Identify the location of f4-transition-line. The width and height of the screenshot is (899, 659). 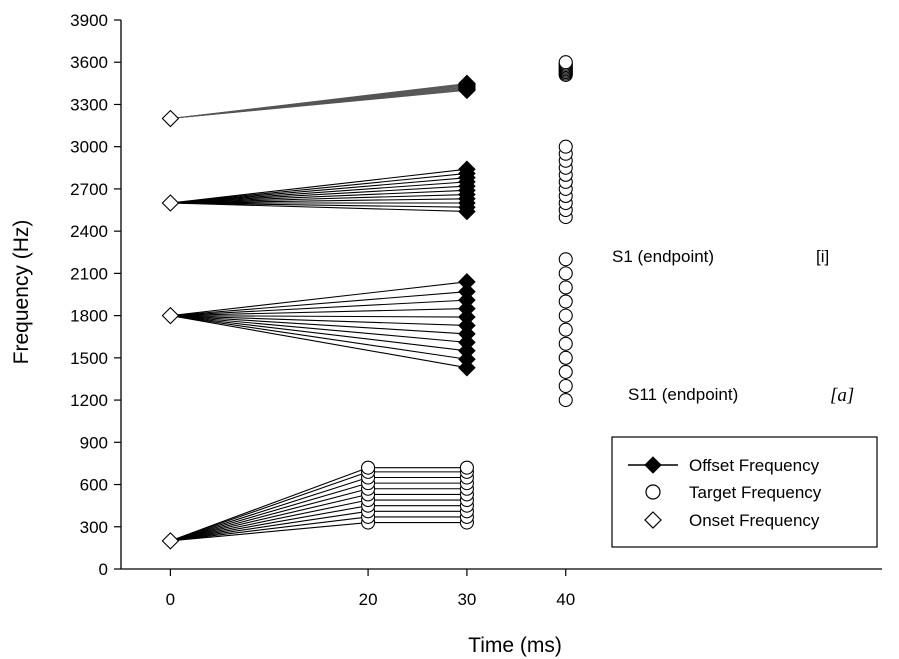
(318, 100).